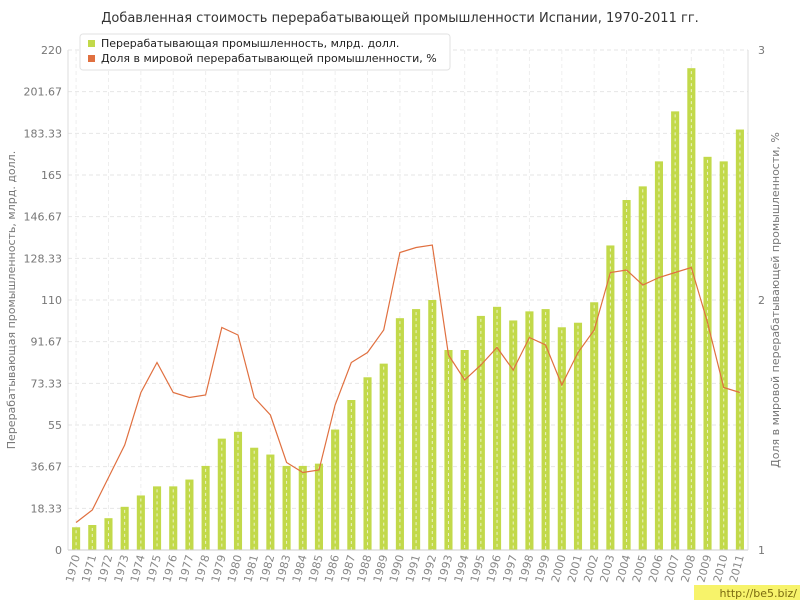  Describe the element at coordinates (47, 467) in the screenshot. I see `y-tick-left-label: 36.67` at that location.